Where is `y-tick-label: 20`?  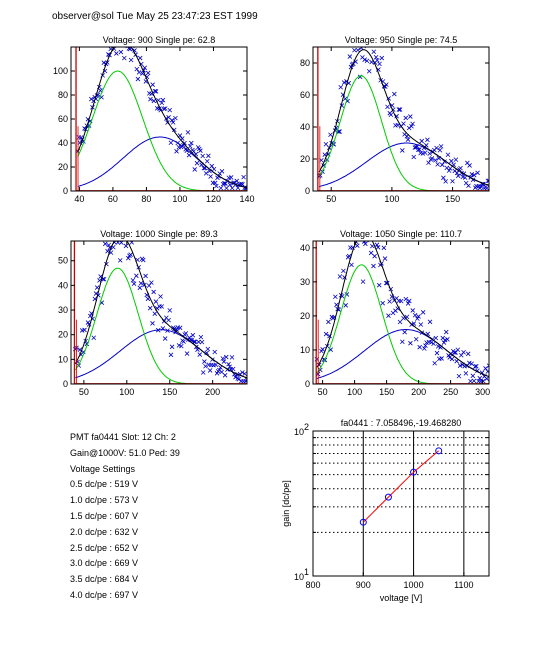
y-tick-label: 20 is located at coordinates (305, 316).